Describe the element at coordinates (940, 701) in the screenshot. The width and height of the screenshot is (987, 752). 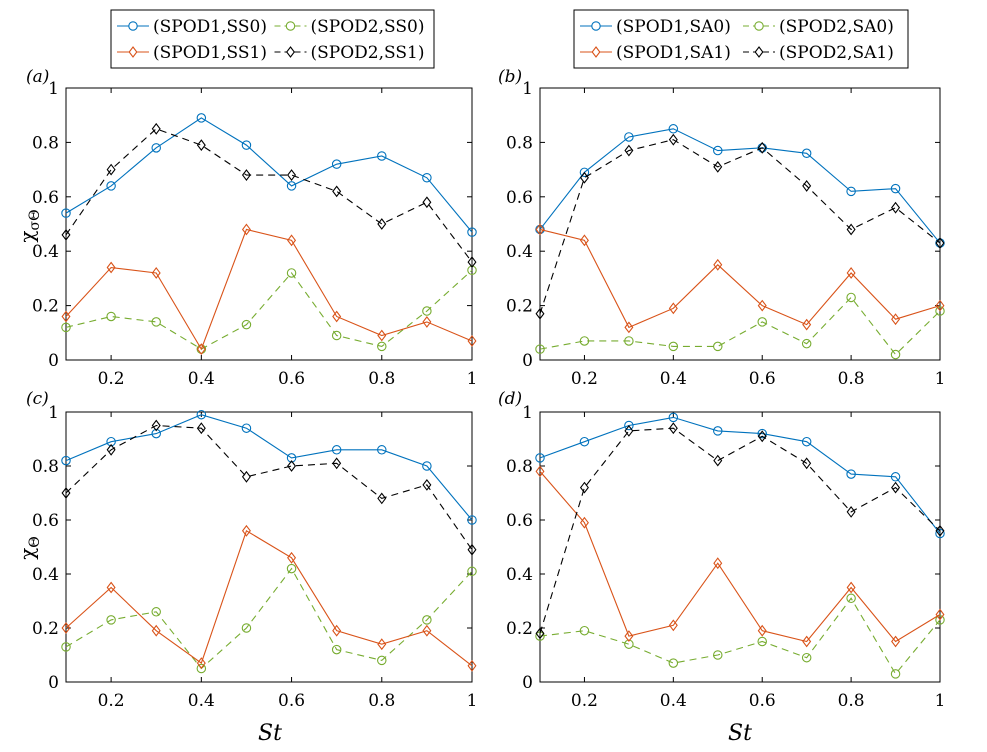
I see `x-tick-label: 1` at that location.